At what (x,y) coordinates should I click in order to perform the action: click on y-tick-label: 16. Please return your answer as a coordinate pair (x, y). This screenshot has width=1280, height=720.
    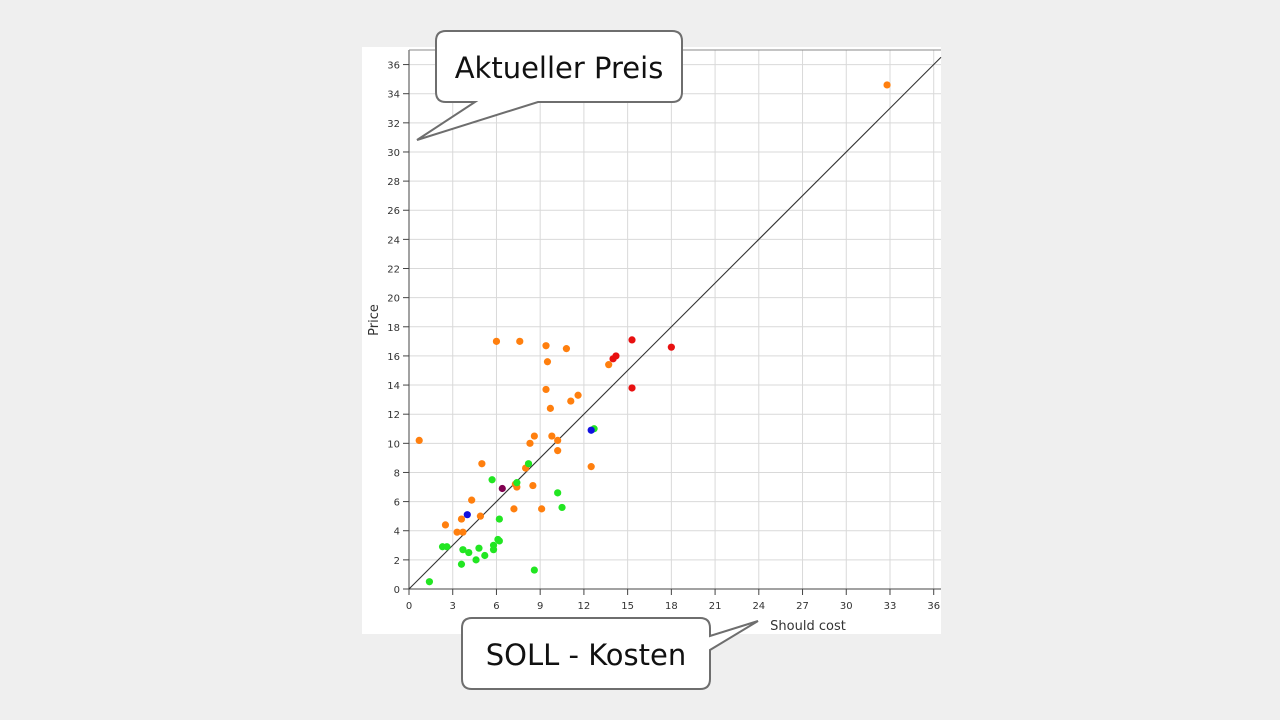
    Looking at the image, I should click on (393, 357).